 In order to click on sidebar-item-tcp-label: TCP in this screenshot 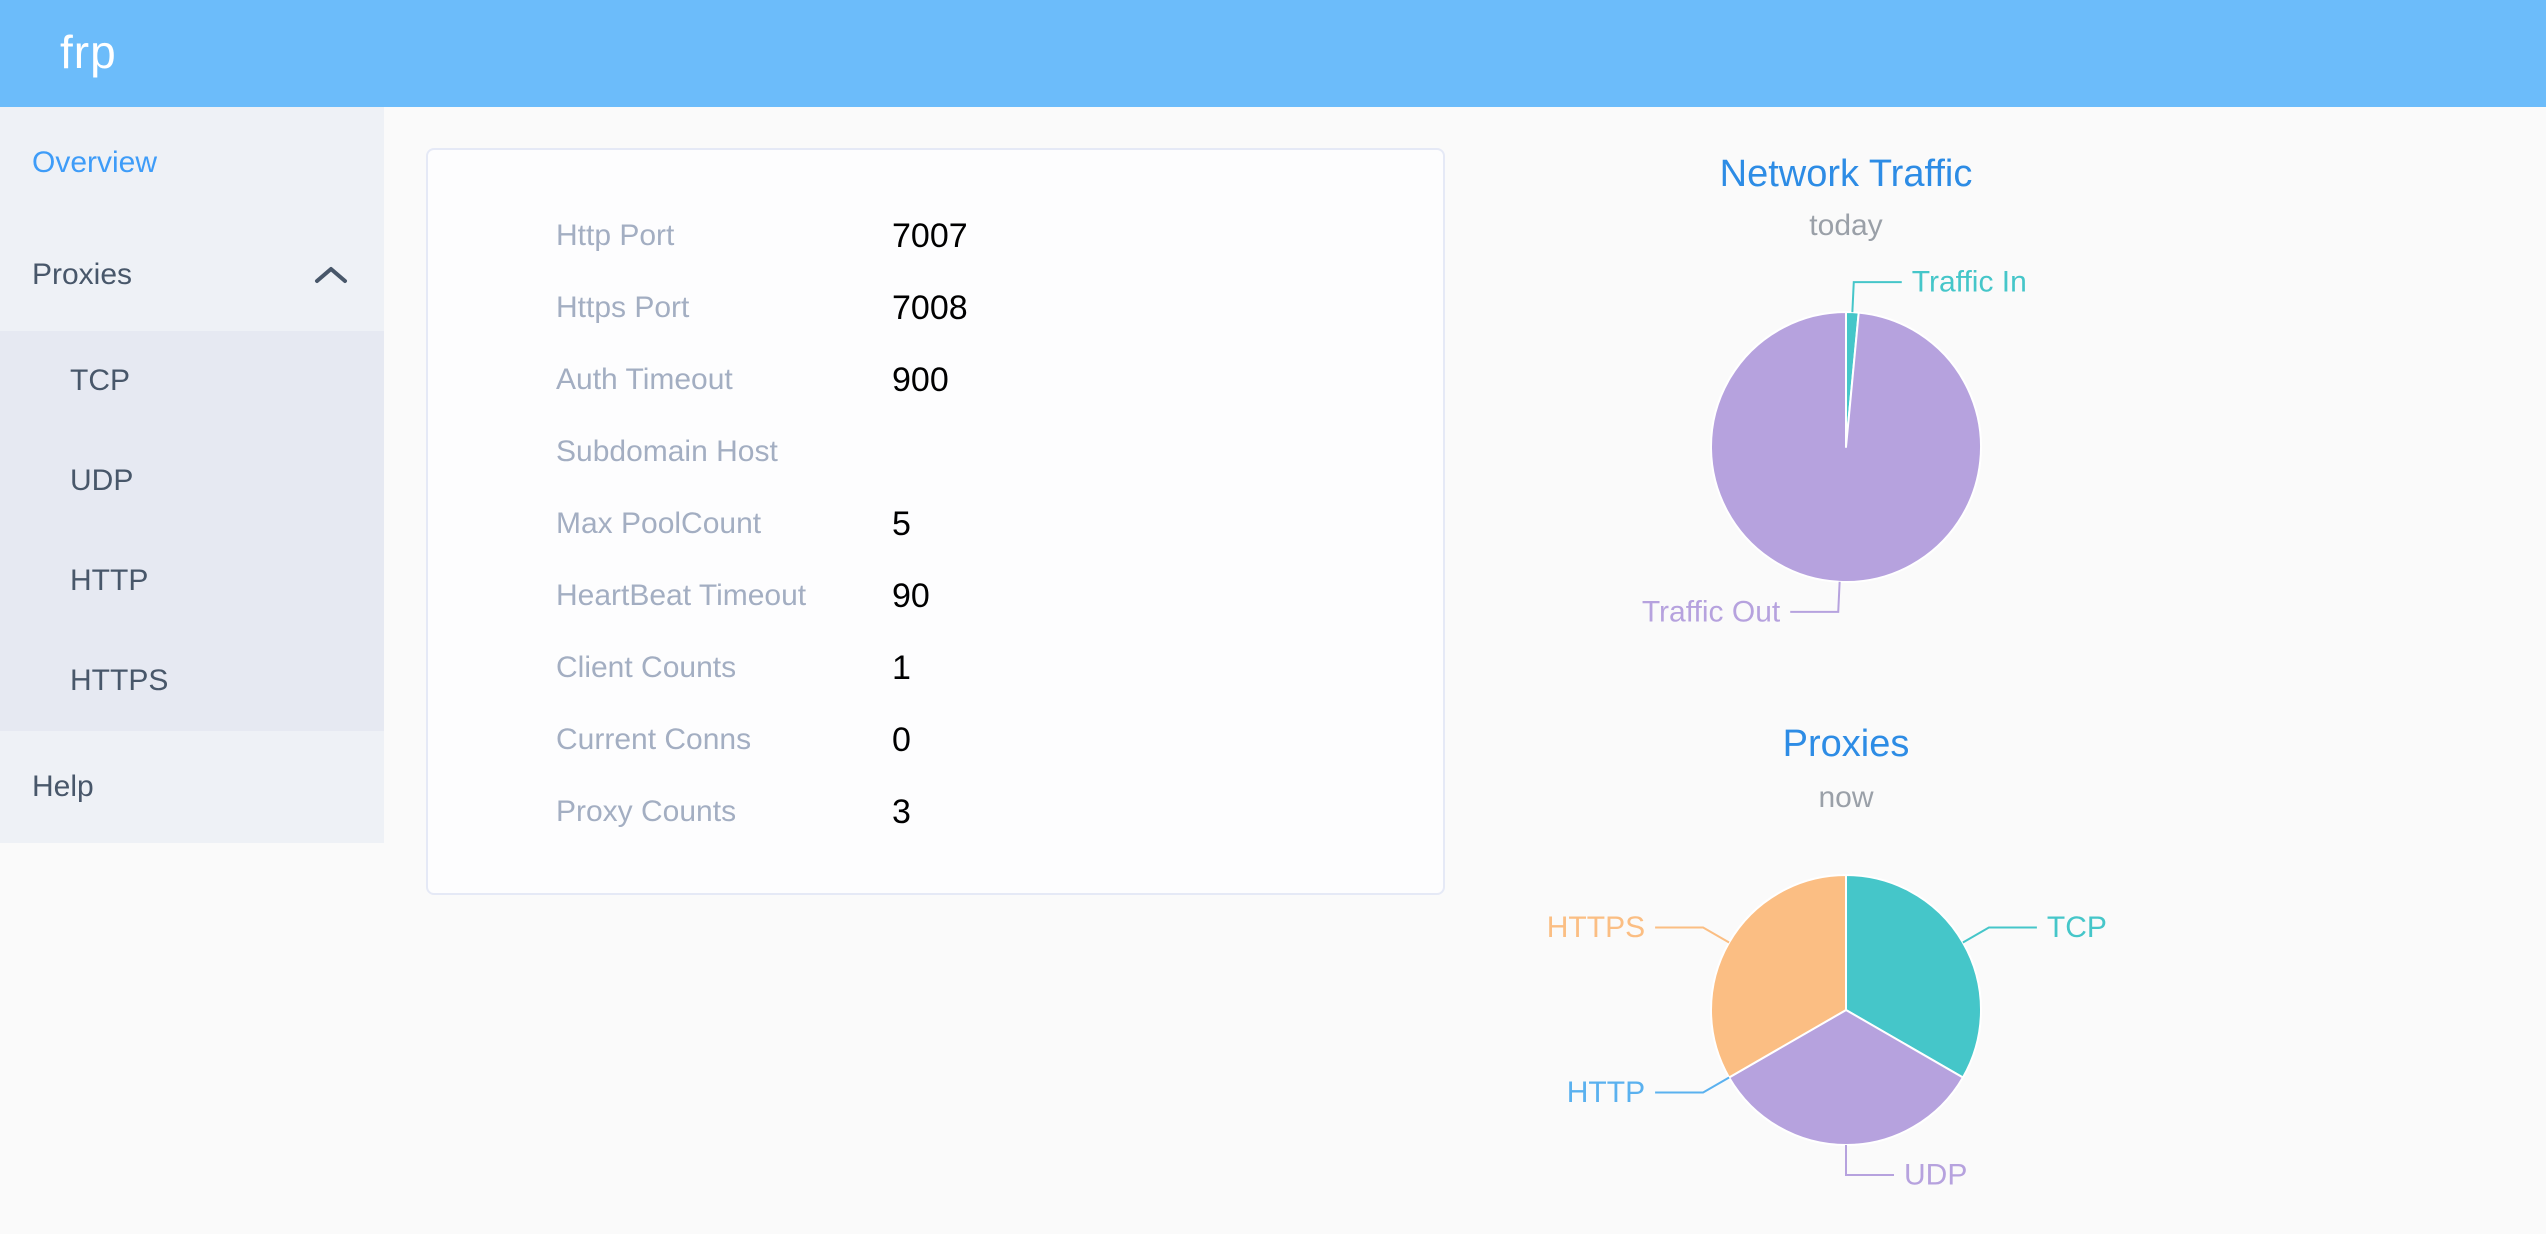, I will do `click(100, 380)`.